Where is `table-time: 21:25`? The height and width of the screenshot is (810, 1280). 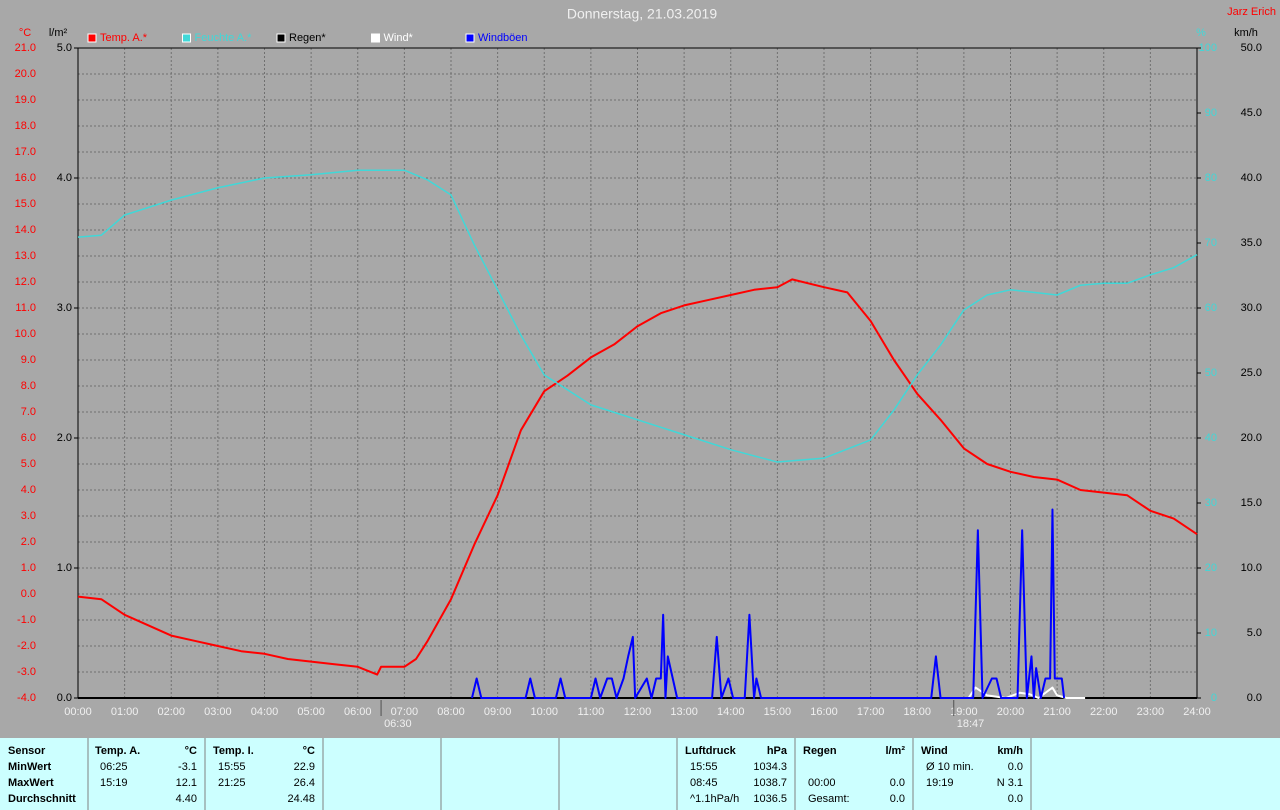
table-time: 21:25 is located at coordinates (232, 783).